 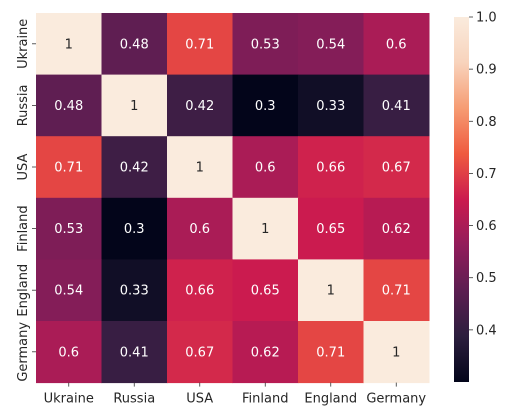 What do you see at coordinates (23, 166) in the screenshot?
I see `y-tick-label: USA` at bounding box center [23, 166].